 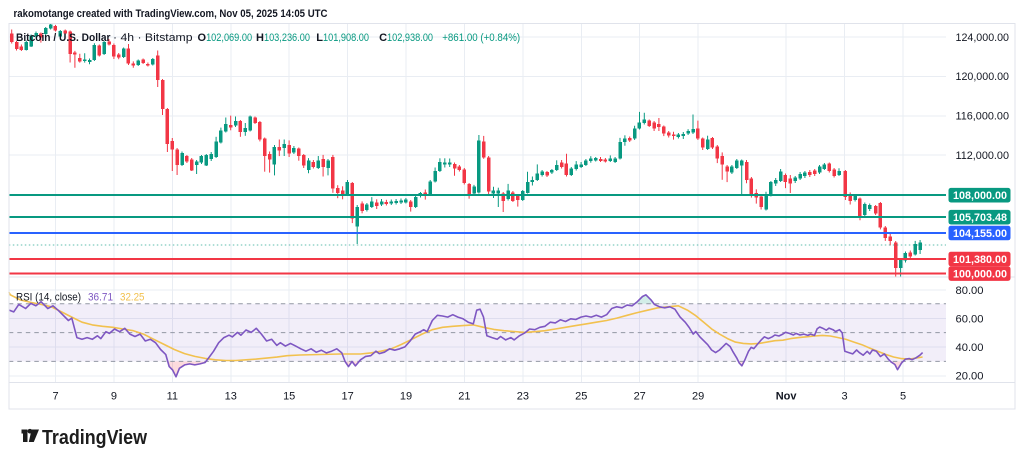 I want to click on svg-text: 19, so click(x=406, y=397).